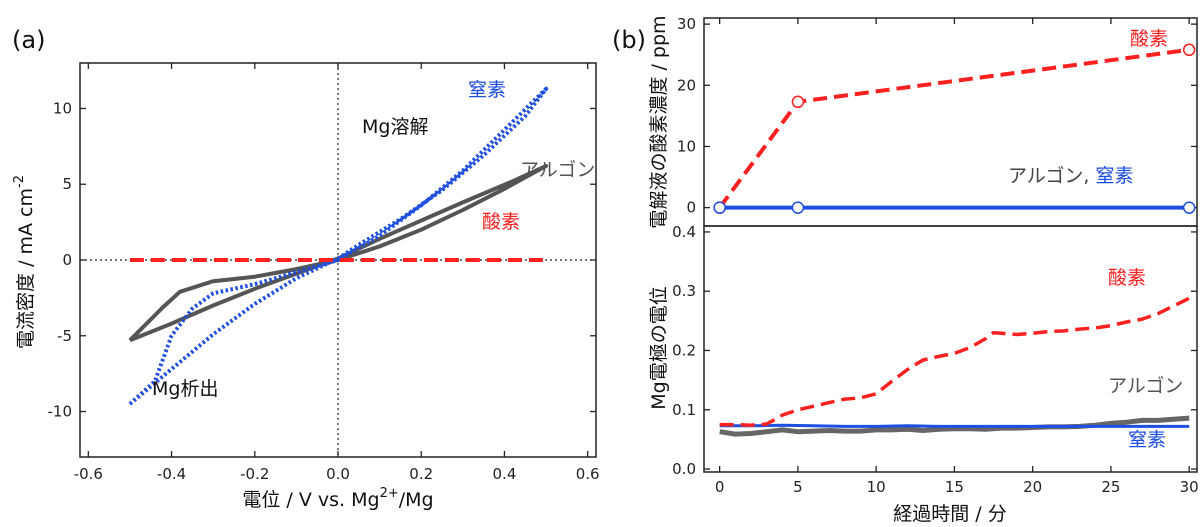 Image resolution: width=1200 pixels, height=527 pixels. I want to click on cv-legend-nitrogen: 窒素, so click(487, 90).